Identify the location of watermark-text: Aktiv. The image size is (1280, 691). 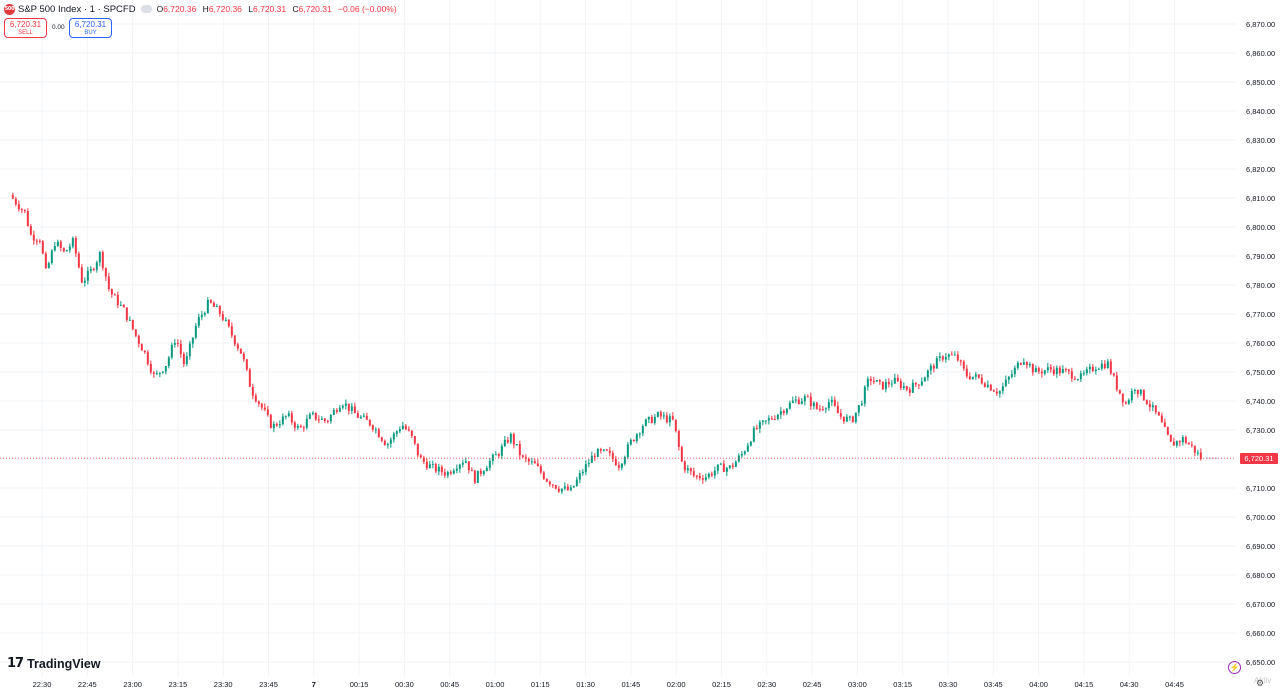
(1263, 680).